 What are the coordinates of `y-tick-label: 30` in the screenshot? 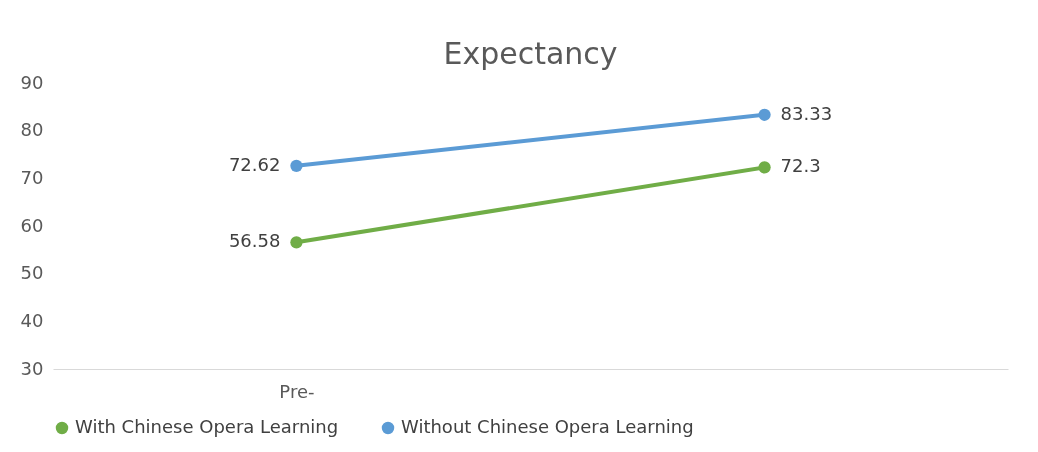 It's located at (32, 368).